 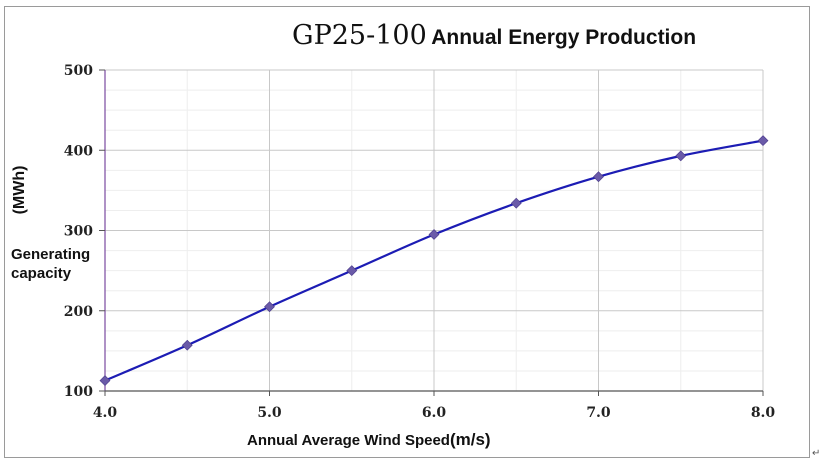 What do you see at coordinates (564, 37) in the screenshot?
I see `chart-title-text: Annual Energy Production` at bounding box center [564, 37].